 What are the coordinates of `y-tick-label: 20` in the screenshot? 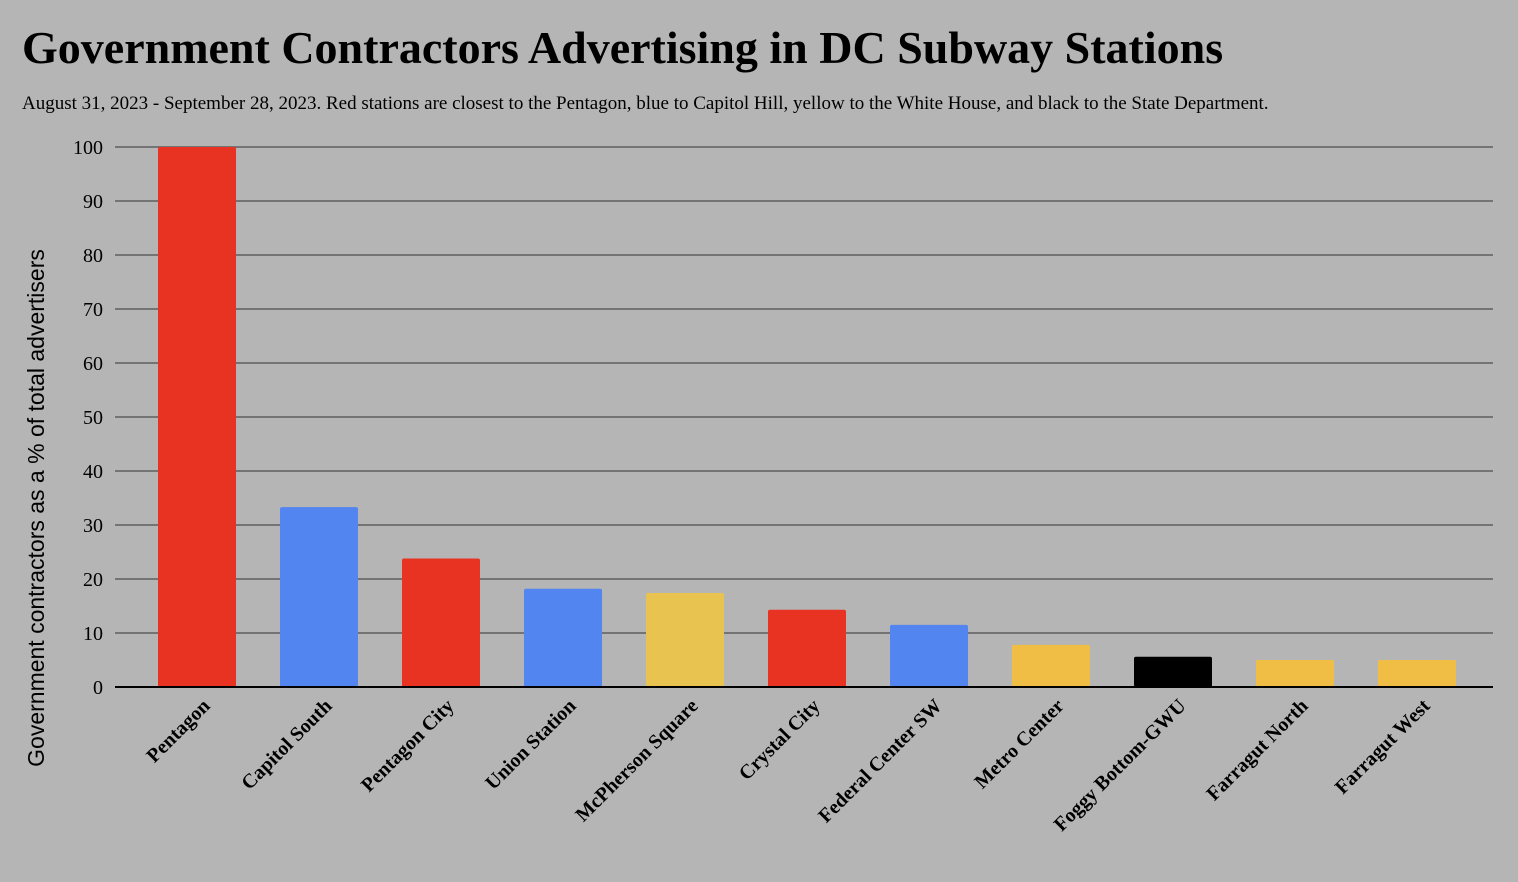 It's located at (93, 580).